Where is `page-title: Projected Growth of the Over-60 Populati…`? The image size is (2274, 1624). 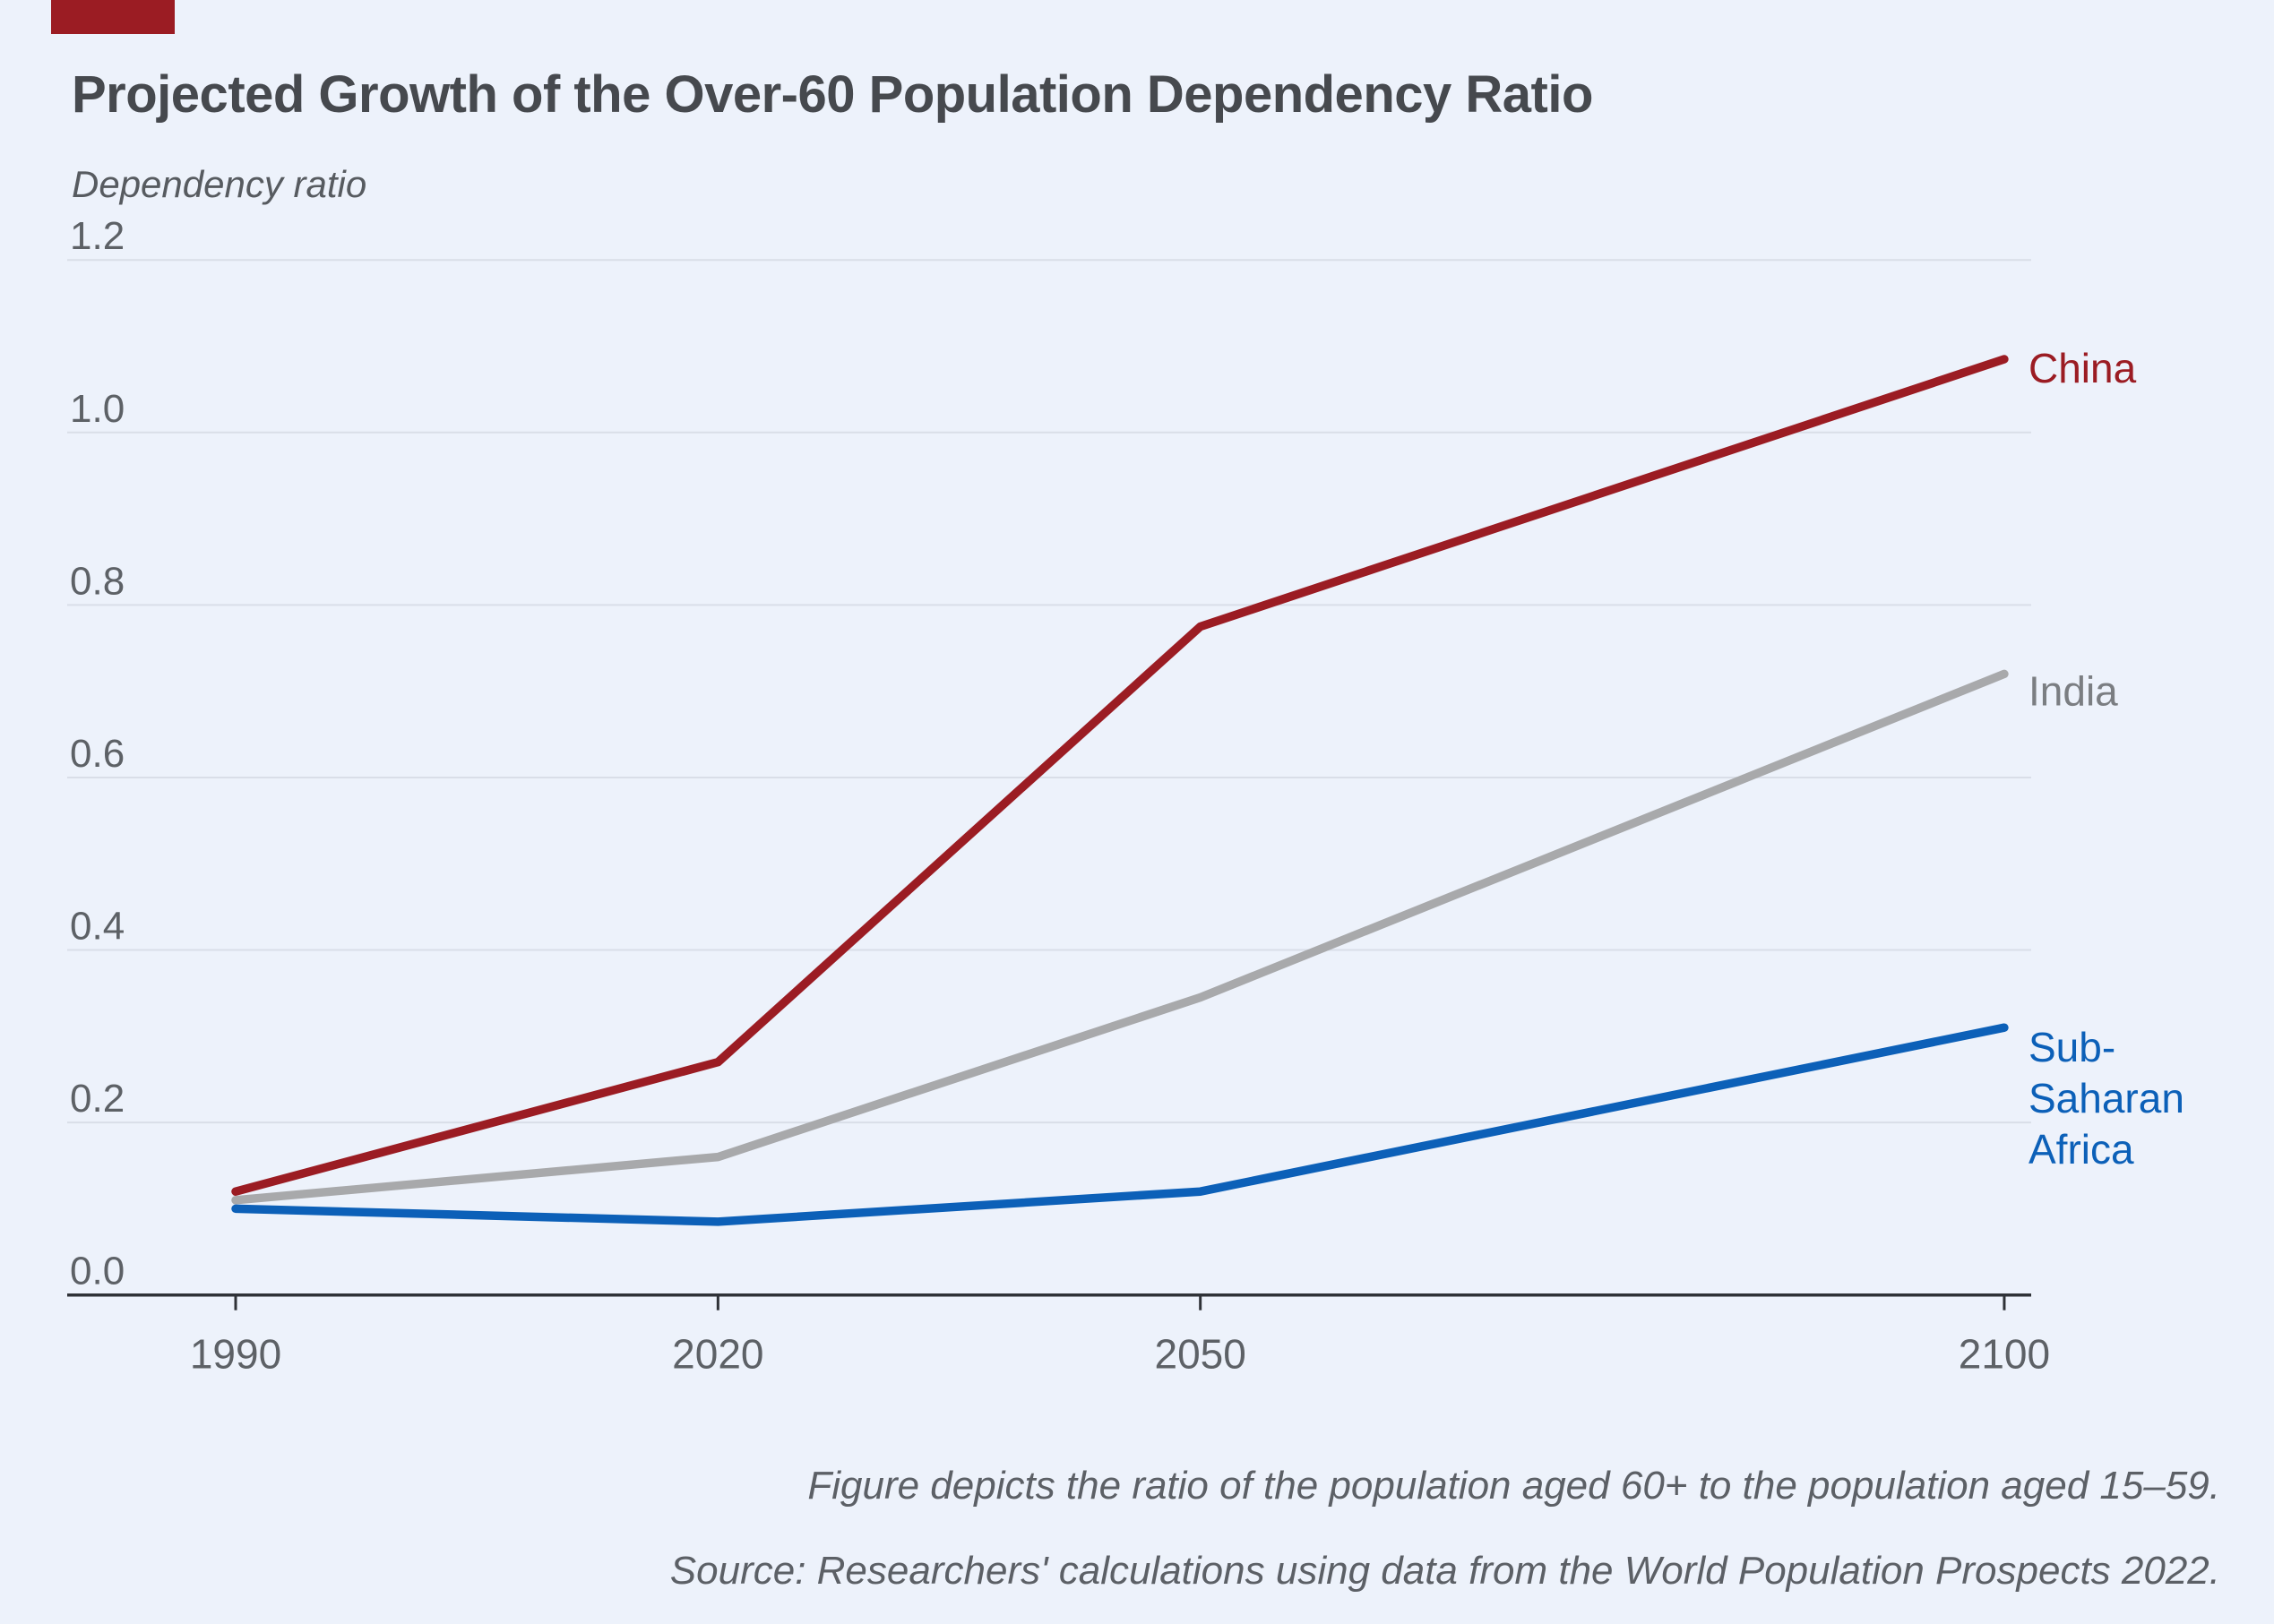
page-title: Projected Growth of the Over-60 Populati… is located at coordinates (832, 94).